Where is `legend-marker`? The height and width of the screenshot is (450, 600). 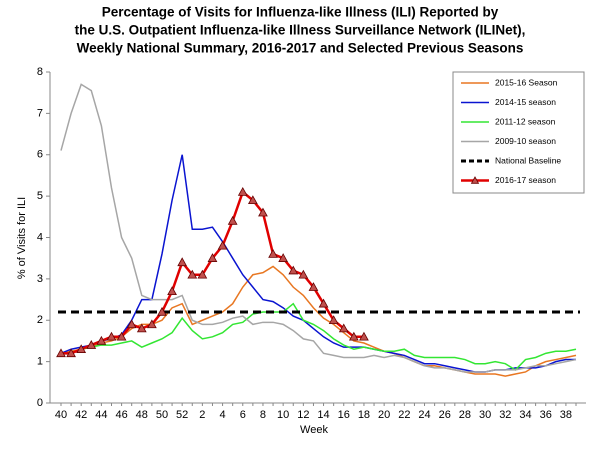
legend-marker is located at coordinates (475, 180).